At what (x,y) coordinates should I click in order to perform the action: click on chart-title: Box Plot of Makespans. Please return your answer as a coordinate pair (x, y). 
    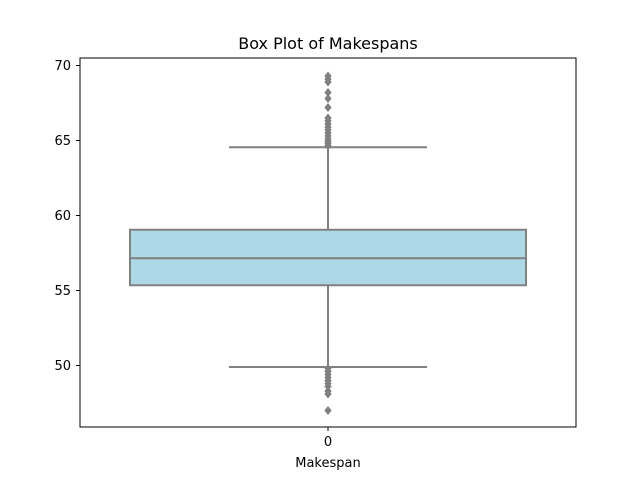
    Looking at the image, I should click on (328, 43).